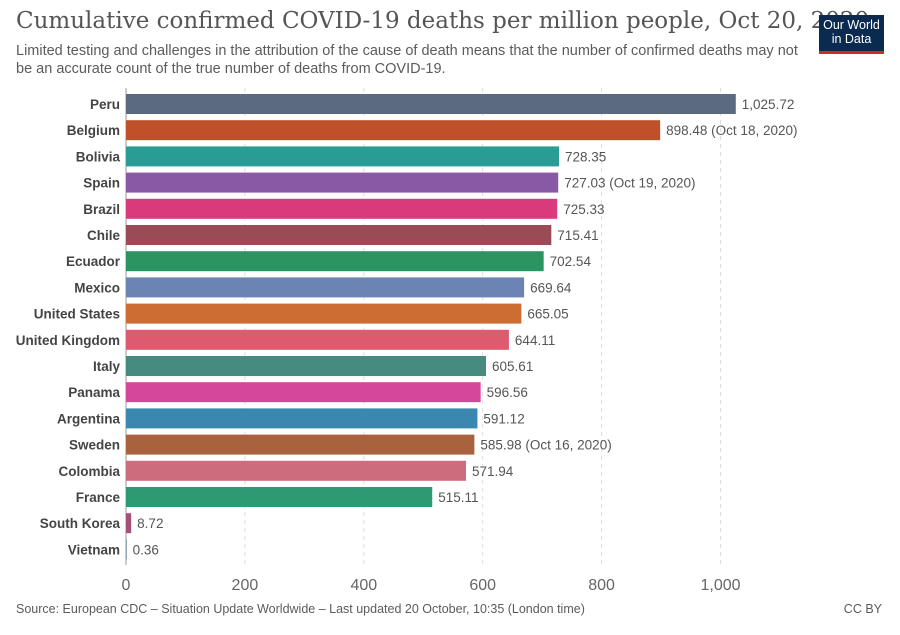 The width and height of the screenshot is (900, 635). I want to click on value-label: 596.56, so click(507, 392).